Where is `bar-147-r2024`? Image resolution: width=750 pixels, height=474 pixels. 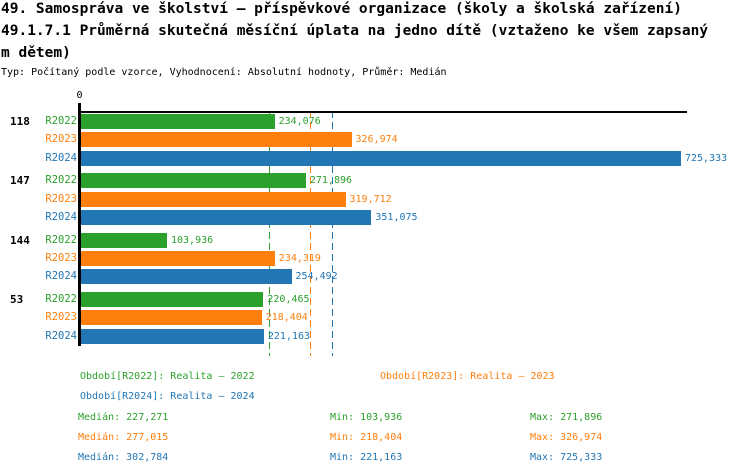 bar-147-r2024 is located at coordinates (226, 218).